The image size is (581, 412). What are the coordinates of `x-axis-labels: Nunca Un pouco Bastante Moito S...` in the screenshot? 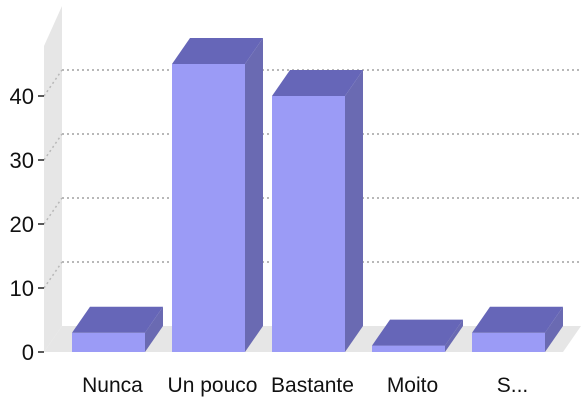 It's located at (305, 385).